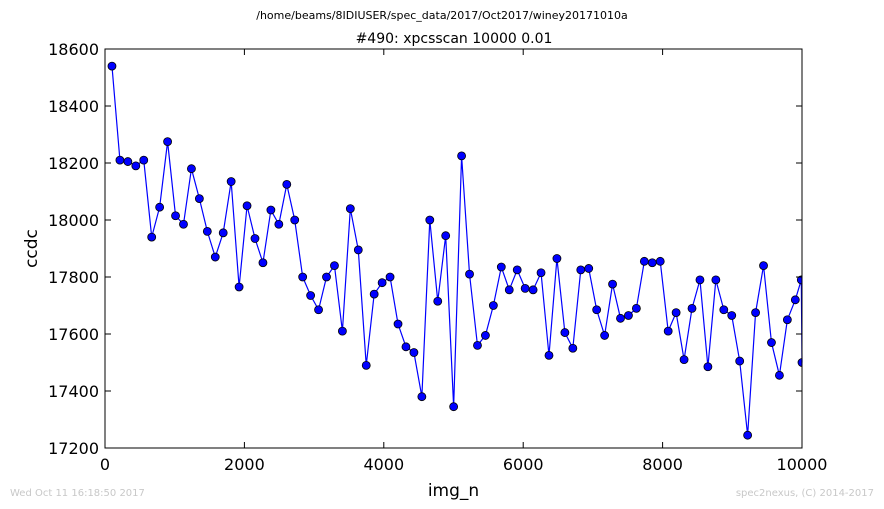 The image size is (884, 509). I want to click on y-tick-label: 18200, so click(73, 163).